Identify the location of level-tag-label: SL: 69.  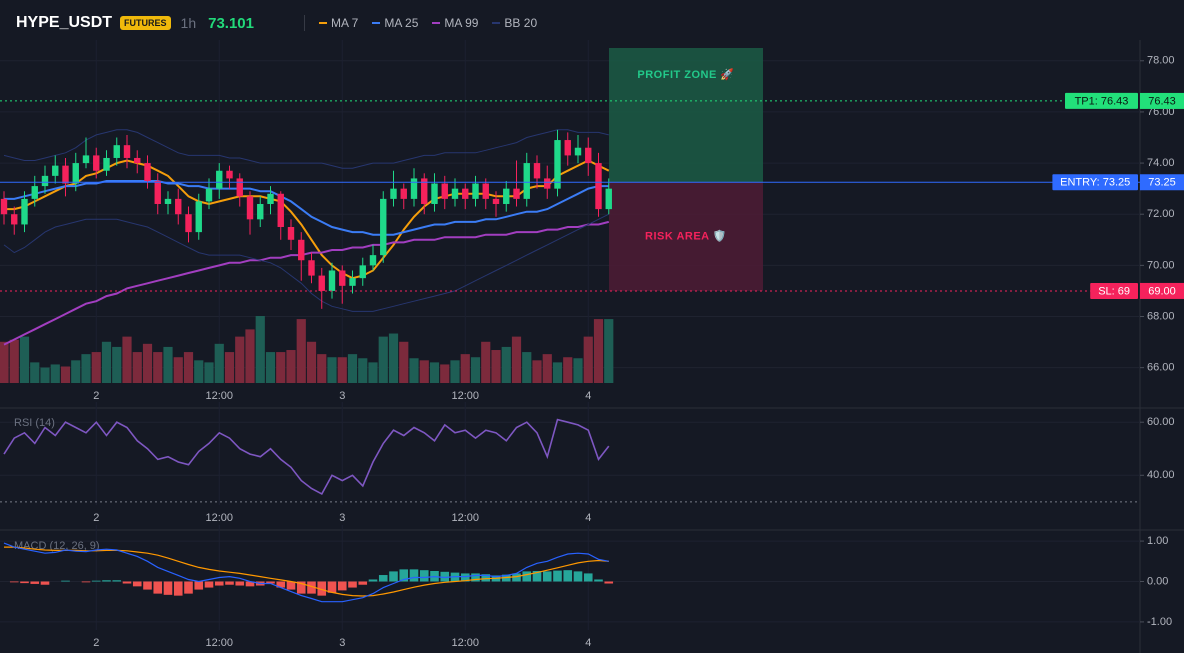
(1114, 291).